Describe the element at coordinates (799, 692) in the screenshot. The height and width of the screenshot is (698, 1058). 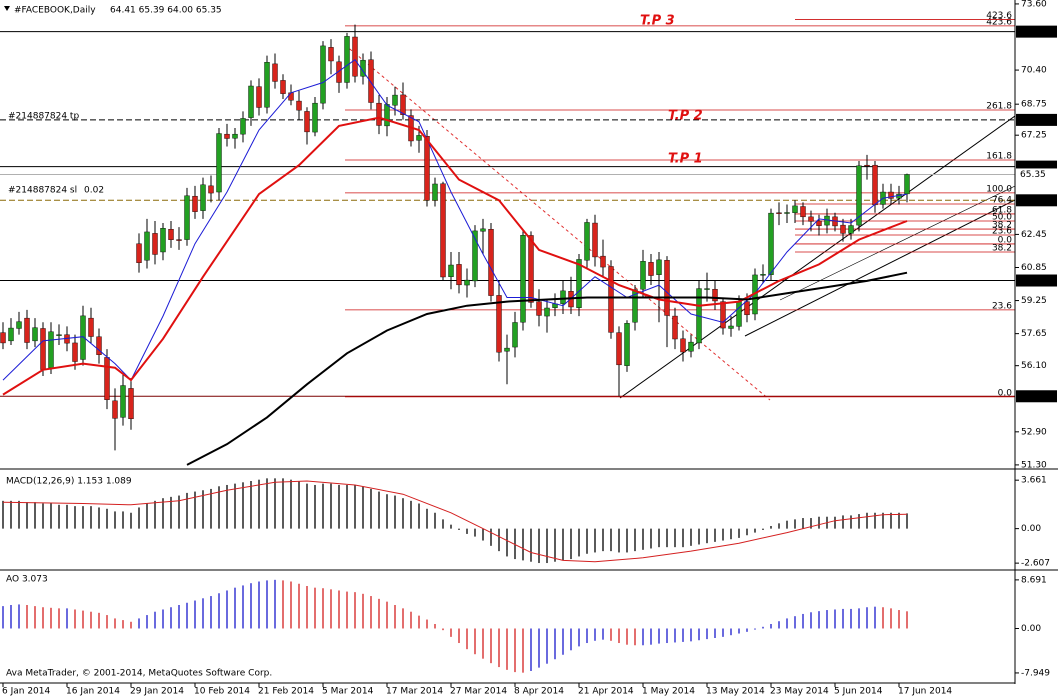
I see `x-tick-label: 23 May 2014` at that location.